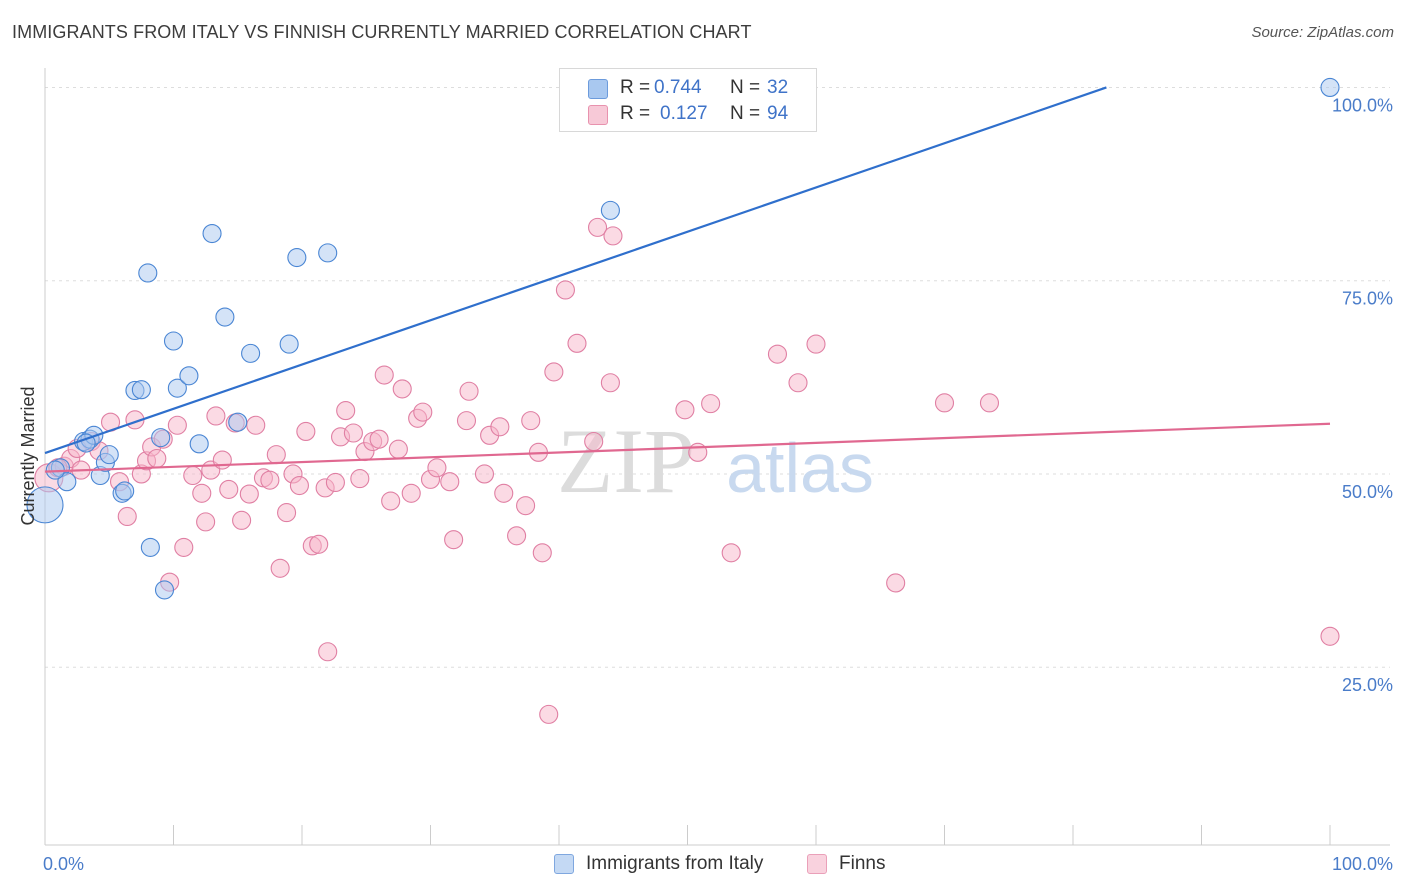  What do you see at coordinates (1367, 685) in the screenshot?
I see `y-tick-label-0: 25.0%` at bounding box center [1367, 685].